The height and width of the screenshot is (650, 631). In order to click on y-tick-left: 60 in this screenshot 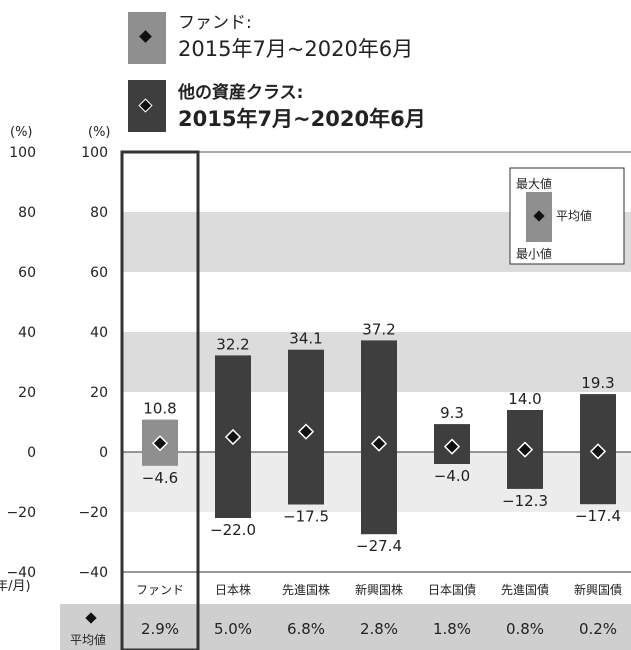, I will do `click(27, 273)`.